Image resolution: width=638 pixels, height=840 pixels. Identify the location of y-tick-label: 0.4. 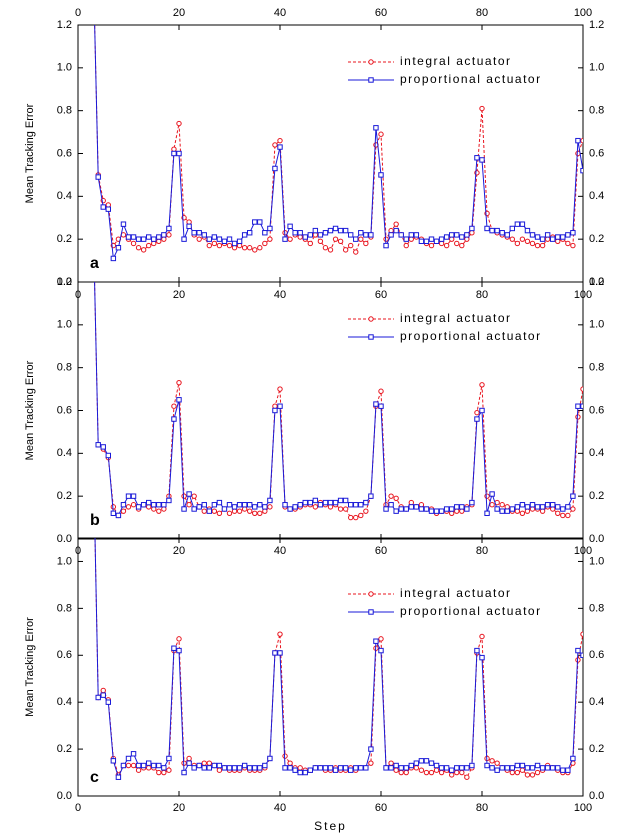
(64, 702).